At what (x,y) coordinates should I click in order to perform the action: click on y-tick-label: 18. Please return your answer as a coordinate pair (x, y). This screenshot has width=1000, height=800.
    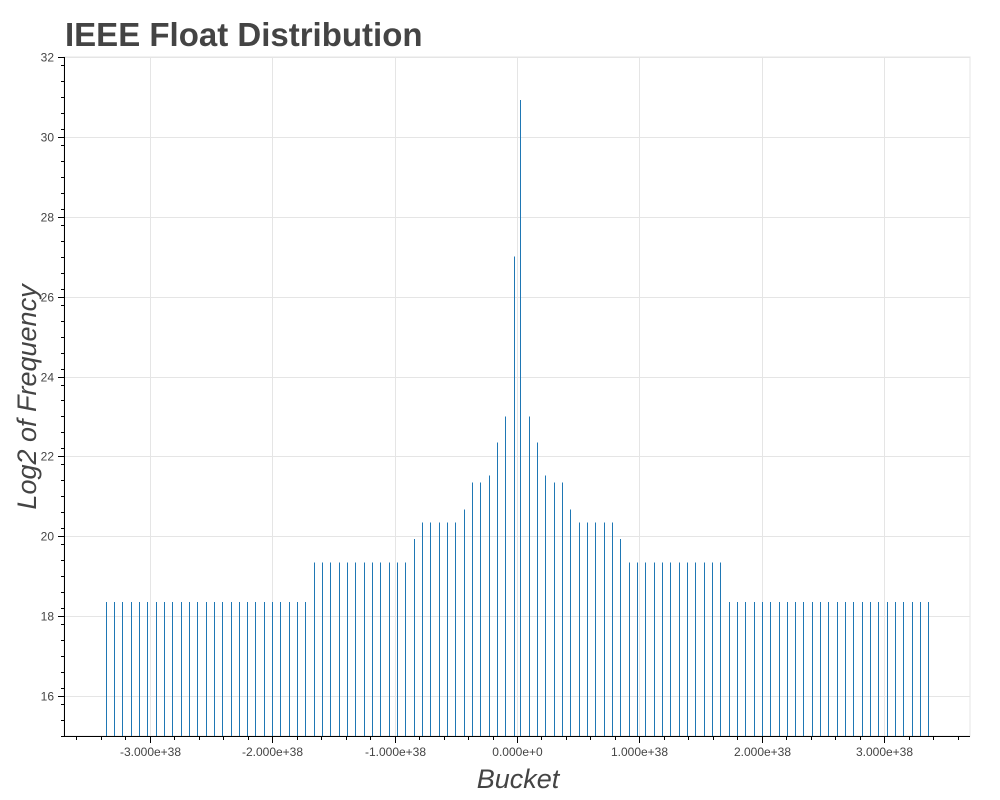
    Looking at the image, I should click on (48, 617).